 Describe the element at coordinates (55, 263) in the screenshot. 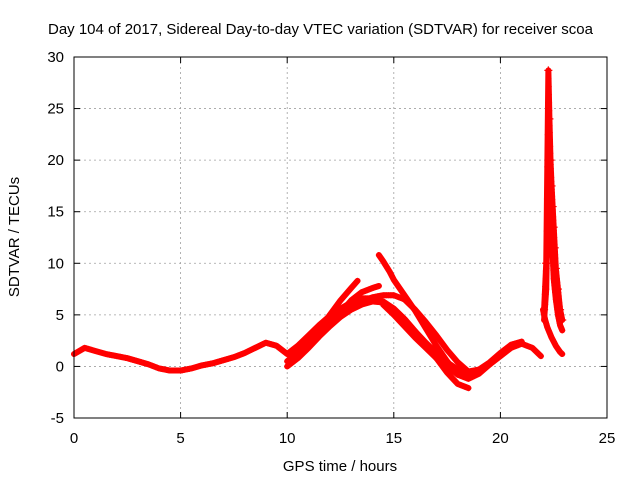

I see `y-tick-label: 10` at that location.